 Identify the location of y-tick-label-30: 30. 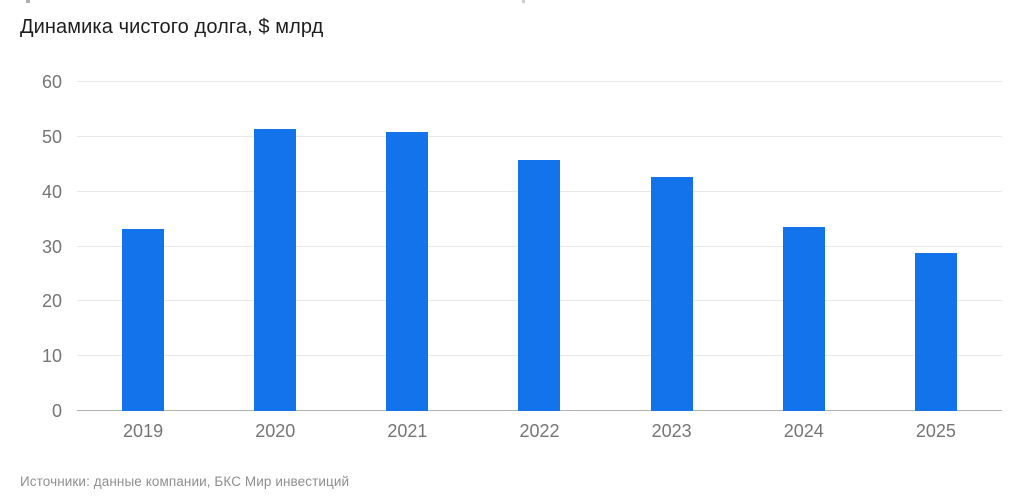
(51, 246).